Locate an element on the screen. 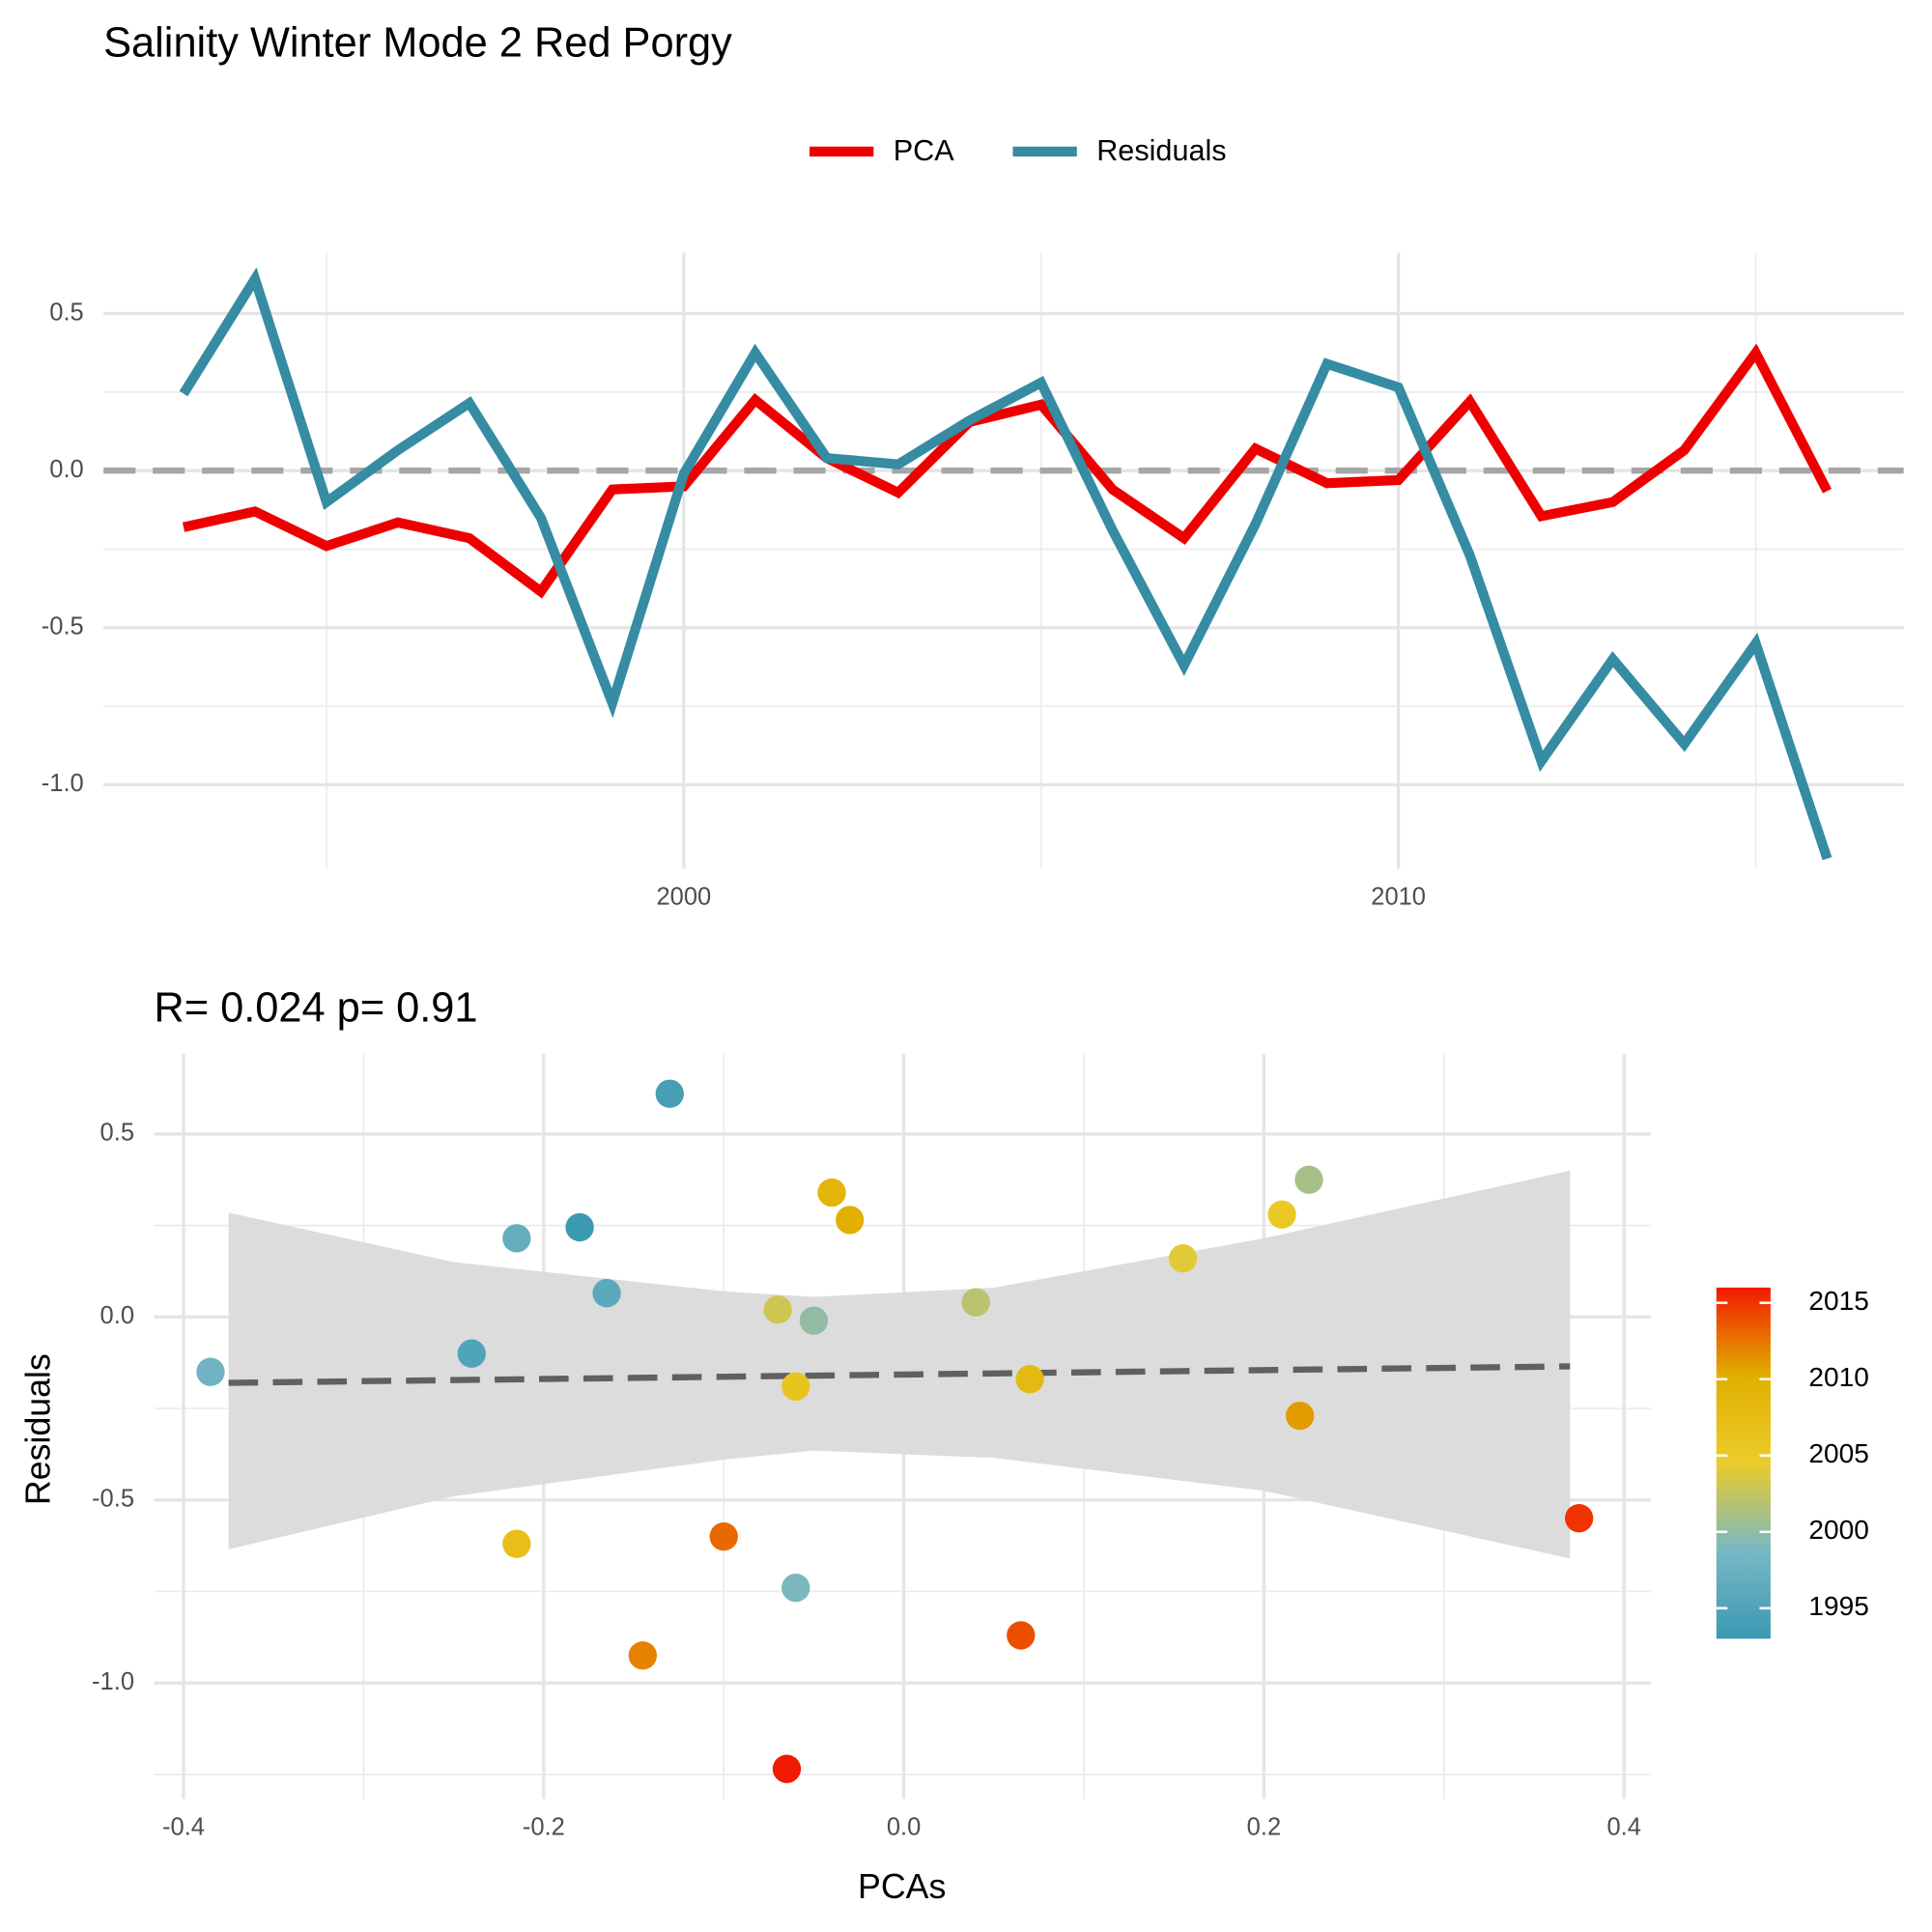  x-tick-label: -0.4 is located at coordinates (183, 1827).